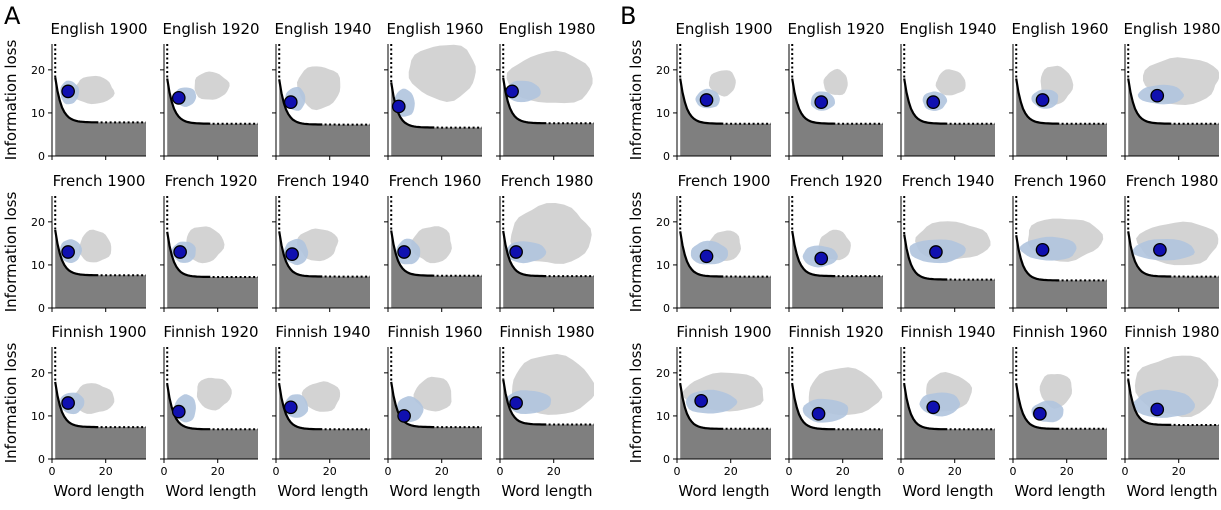 This screenshot has width=1221, height=510. I want to click on subplot-title: Finnish 1900, so click(723, 332).